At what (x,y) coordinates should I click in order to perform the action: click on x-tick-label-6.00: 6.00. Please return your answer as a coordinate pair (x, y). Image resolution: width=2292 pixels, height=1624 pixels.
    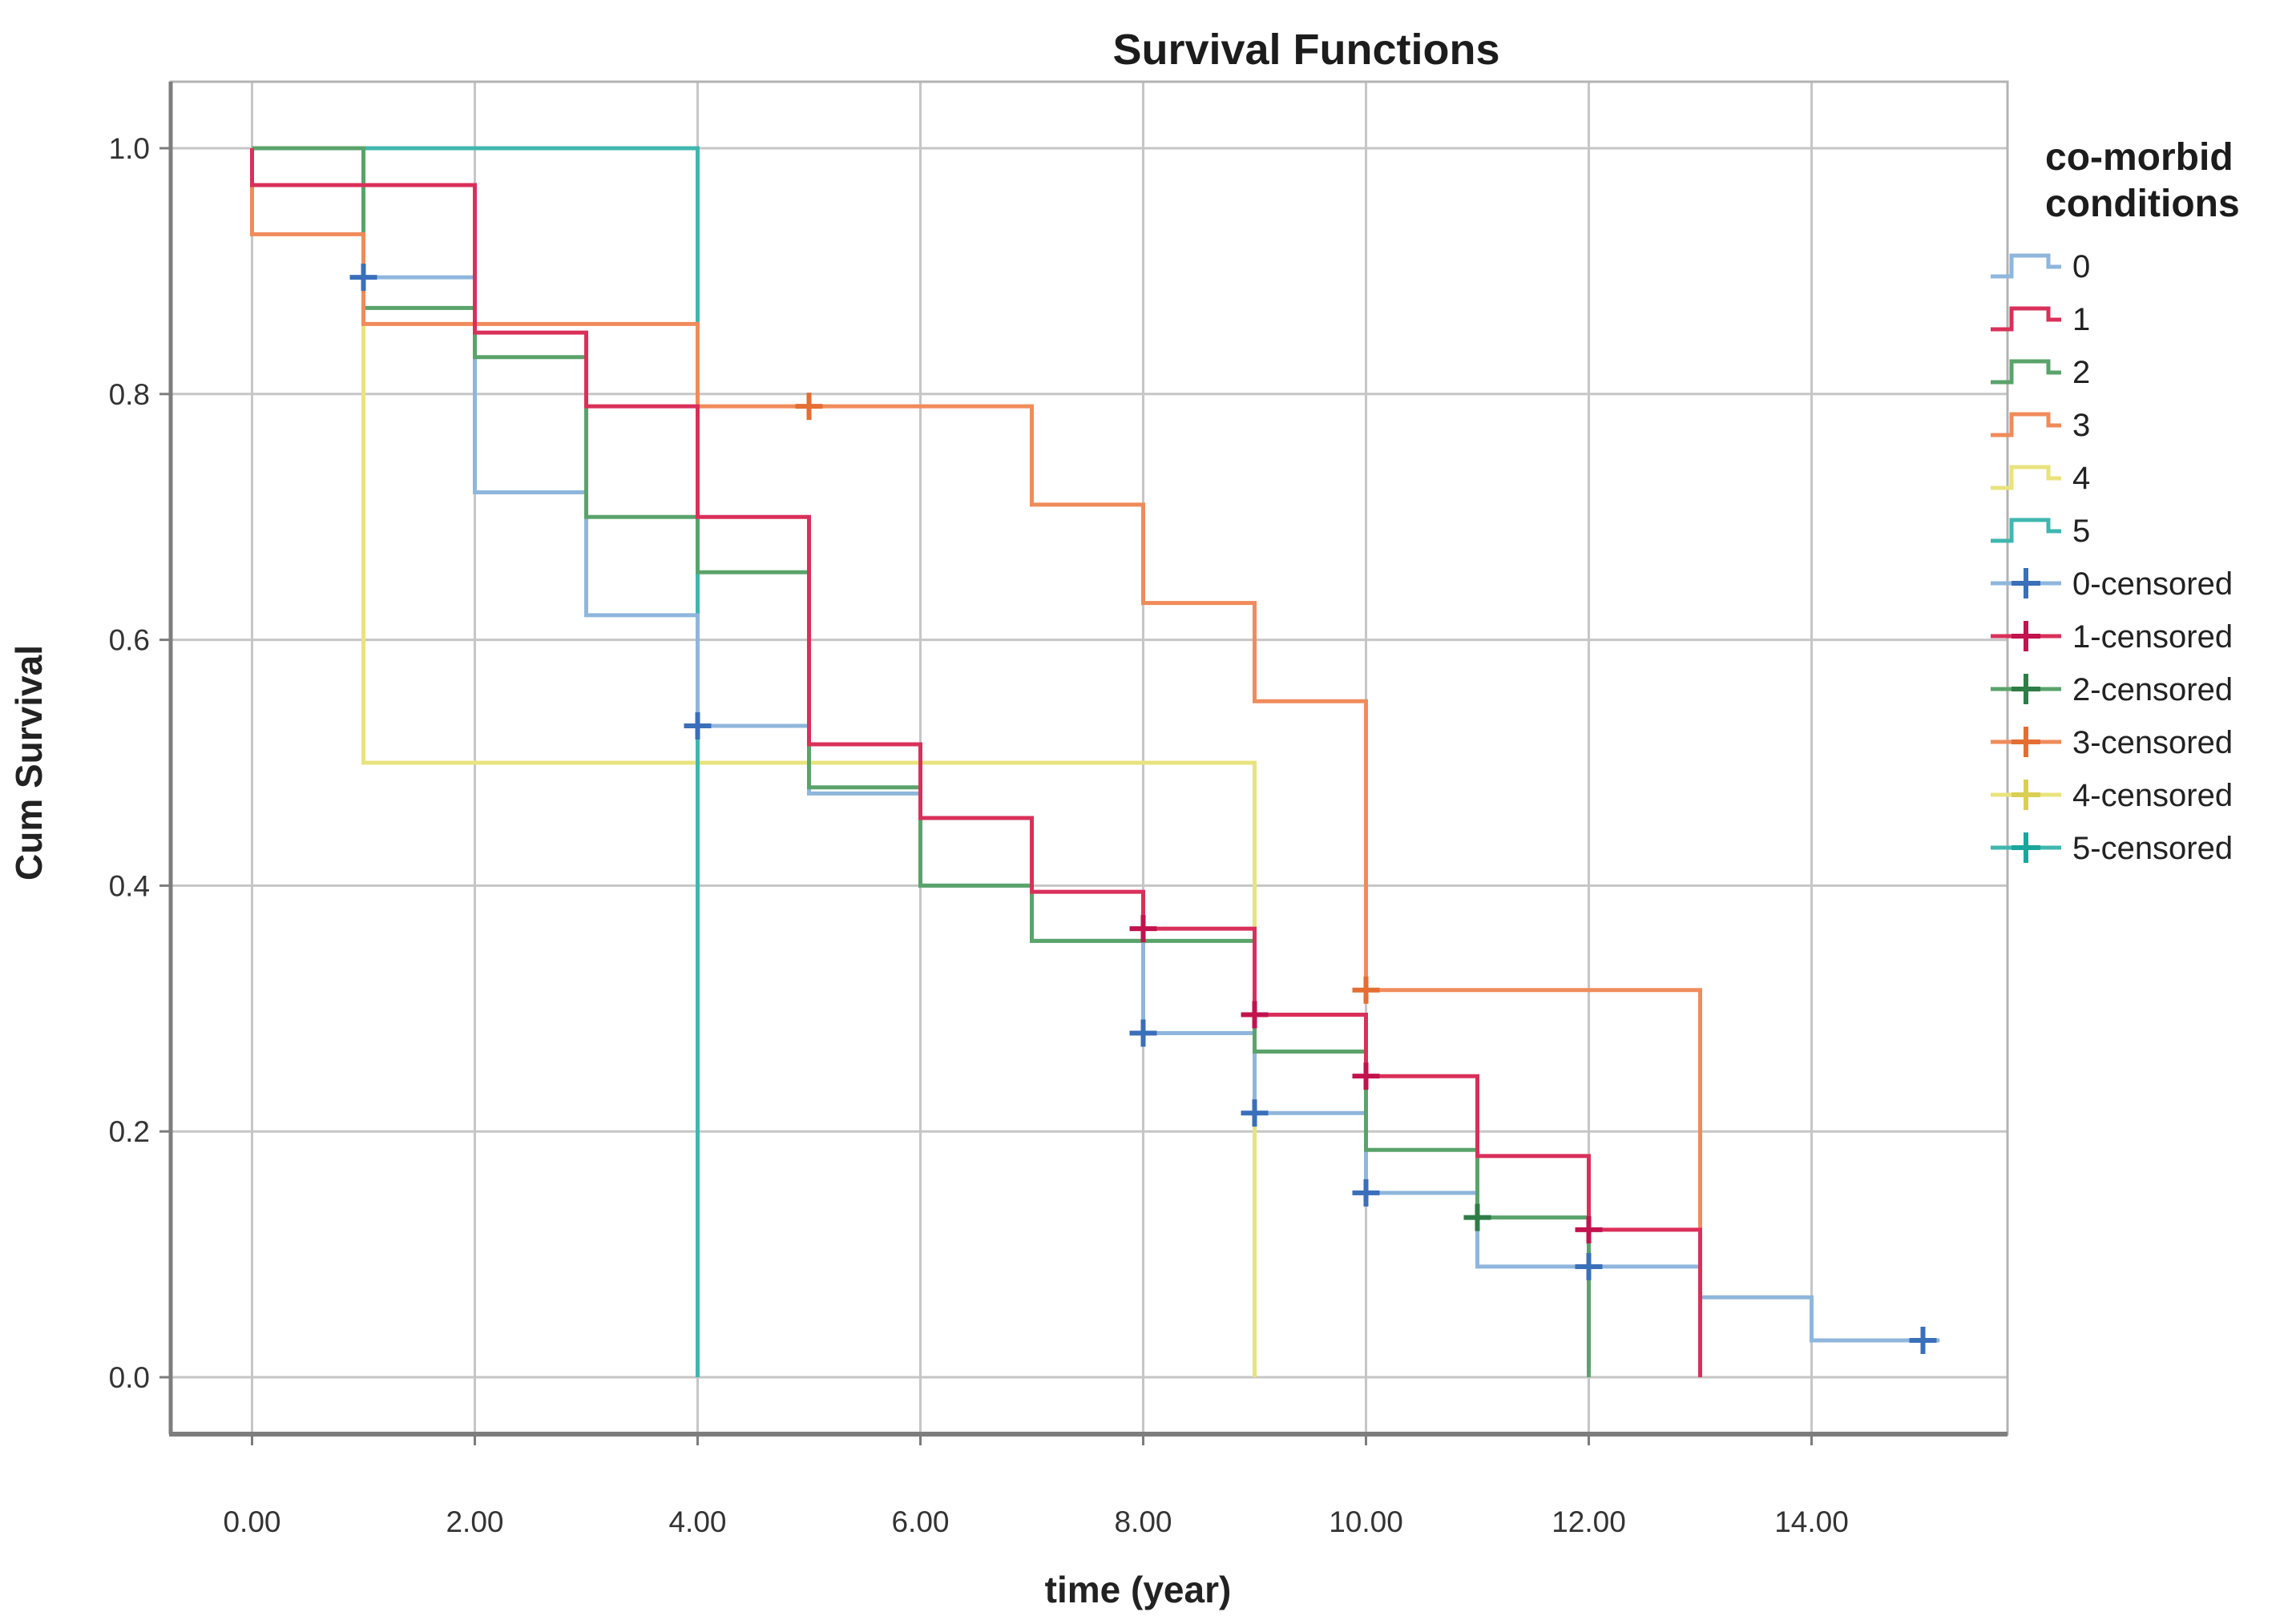
    Looking at the image, I should click on (920, 1521).